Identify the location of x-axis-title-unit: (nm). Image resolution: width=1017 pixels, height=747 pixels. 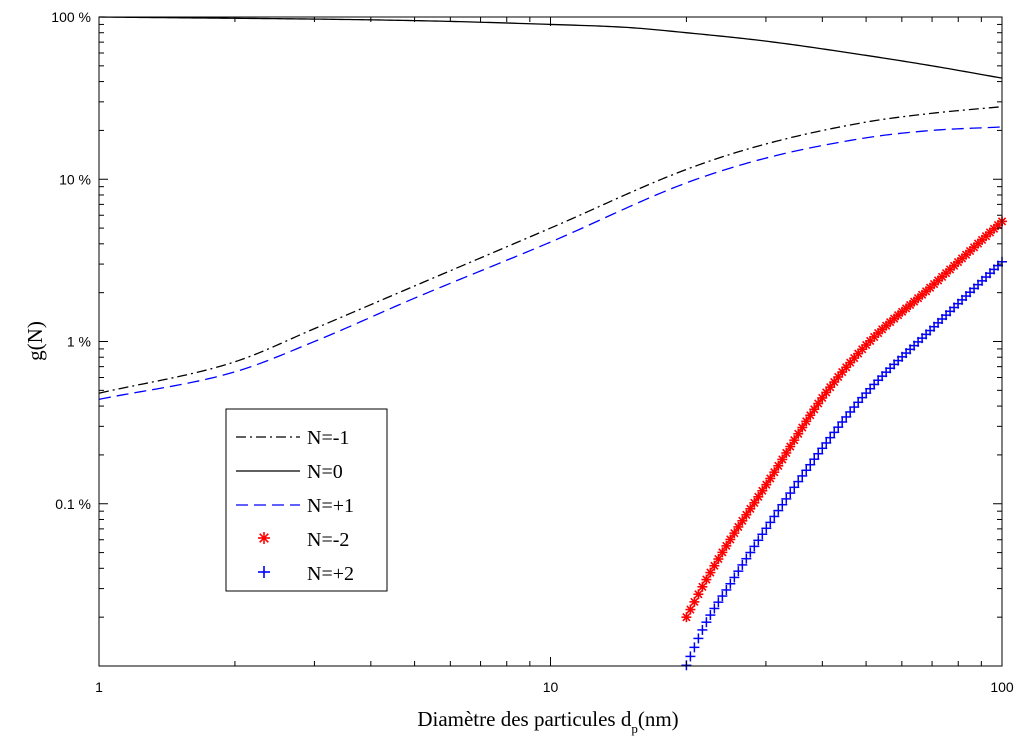
(658, 719).